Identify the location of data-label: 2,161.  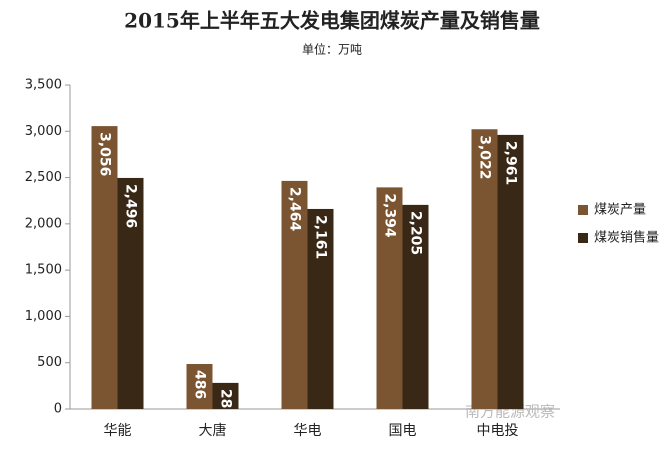
(321, 237).